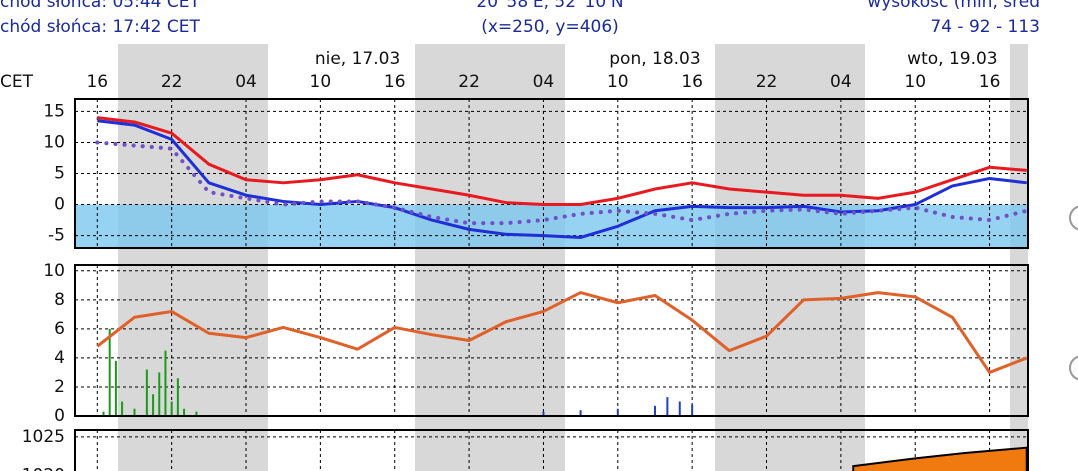 Image resolution: width=1078 pixels, height=471 pixels. What do you see at coordinates (953, 6) in the screenshot?
I see `elevation-title: wysokość (min, śred` at bounding box center [953, 6].